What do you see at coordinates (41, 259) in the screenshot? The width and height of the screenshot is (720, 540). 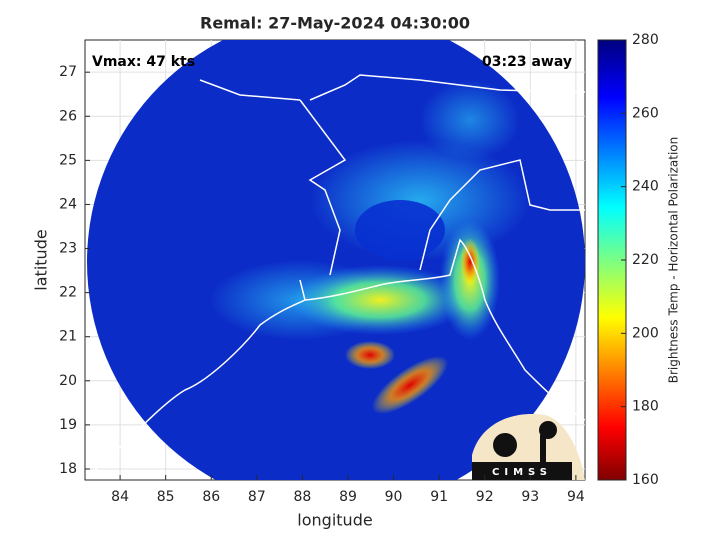 I see `y-axis-label: latitude` at bounding box center [41, 259].